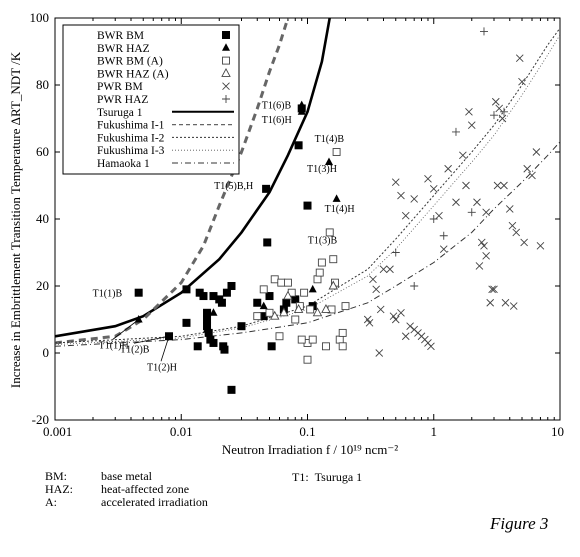 Image resolution: width=580 pixels, height=557 pixels. What do you see at coordinates (40, 419) in the screenshot?
I see `y-tick-label: -20` at bounding box center [40, 419].